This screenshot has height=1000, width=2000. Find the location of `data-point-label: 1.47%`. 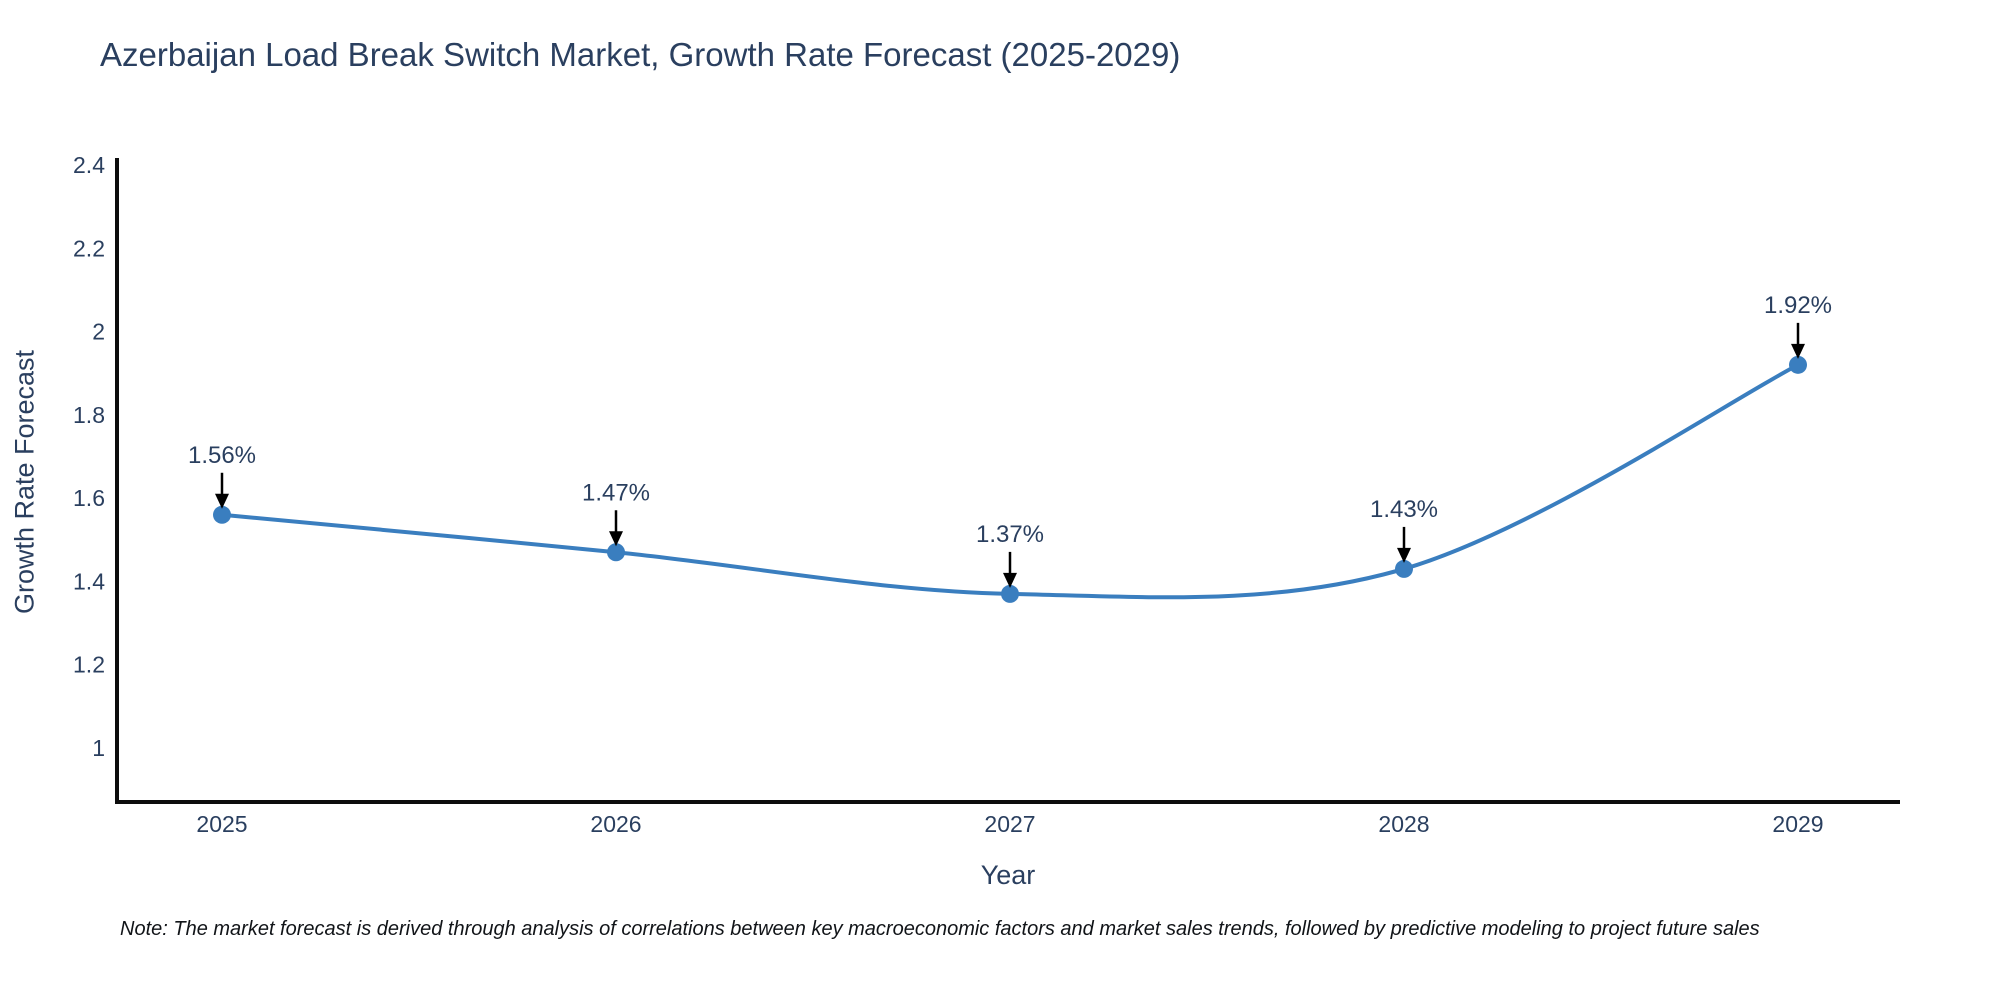

data-point-label: 1.47% is located at coordinates (616, 492).